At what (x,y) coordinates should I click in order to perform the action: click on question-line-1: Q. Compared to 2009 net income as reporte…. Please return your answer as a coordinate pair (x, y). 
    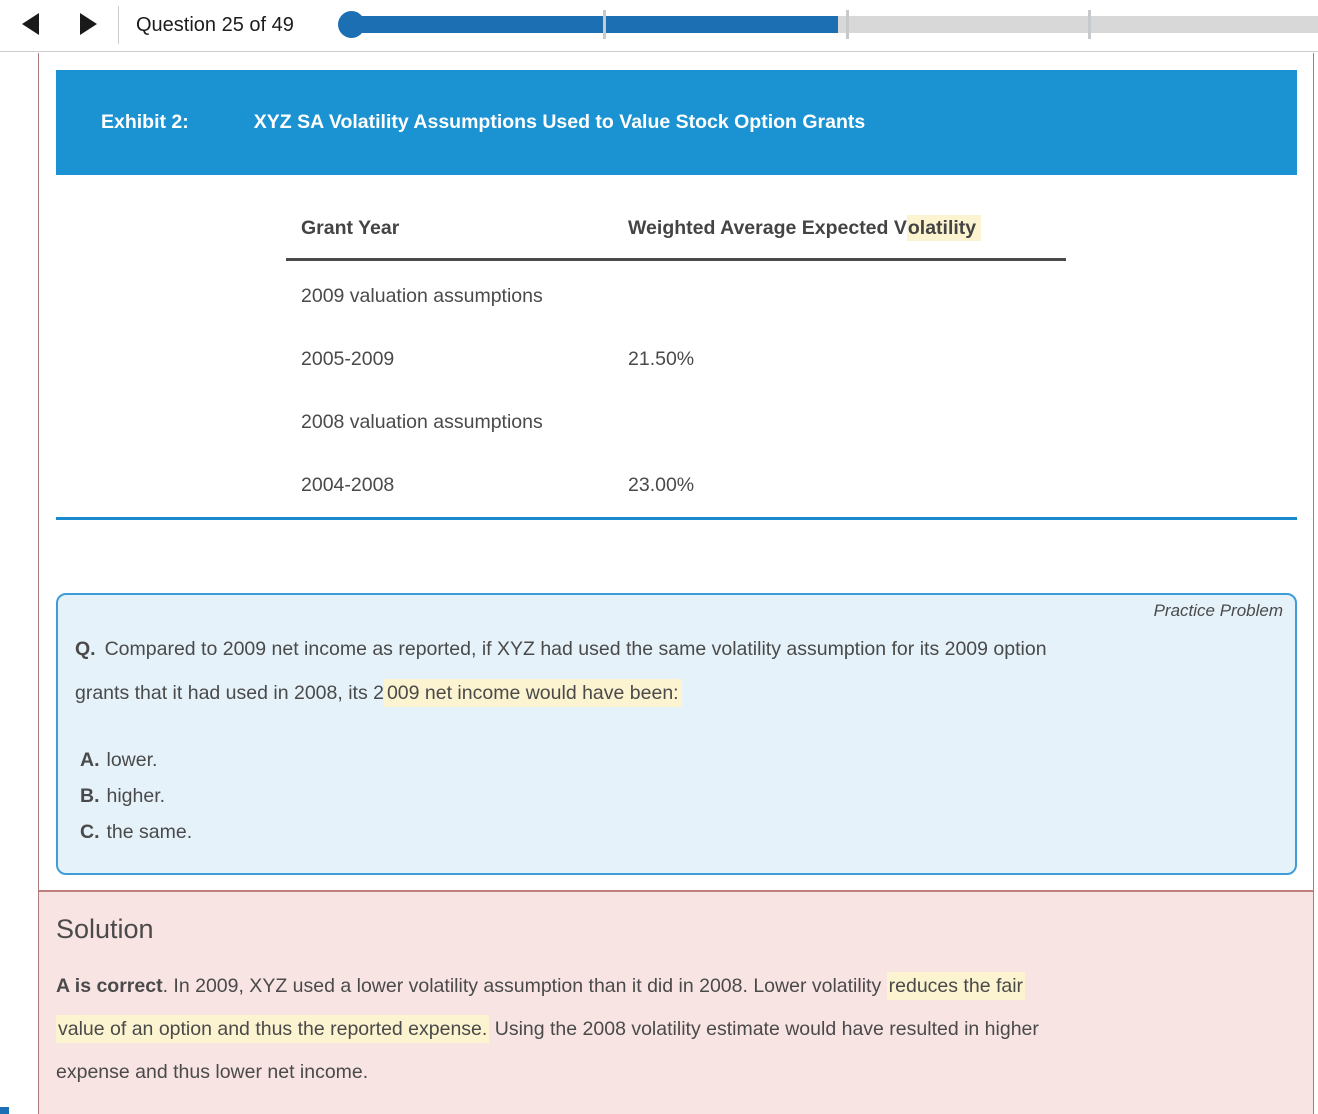
    Looking at the image, I should click on (561, 649).